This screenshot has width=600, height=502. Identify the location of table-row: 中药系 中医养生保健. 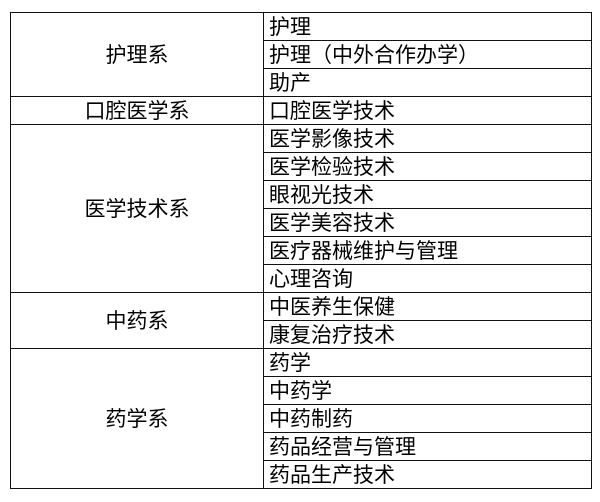
(301, 320).